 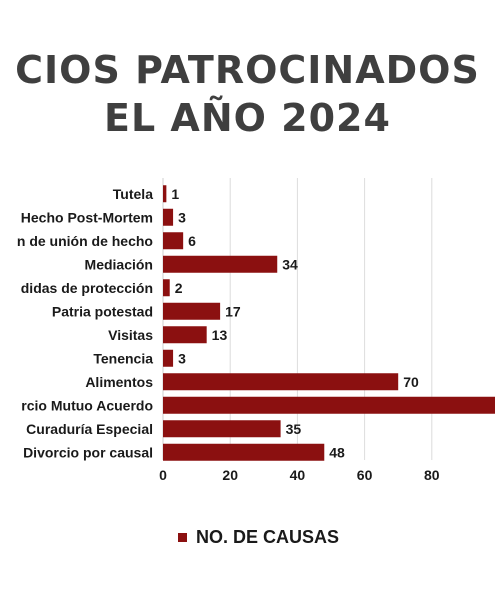 What do you see at coordinates (247, 70) in the screenshot?
I see `chart-title-line-1: CIOS PATROCINADOS` at bounding box center [247, 70].